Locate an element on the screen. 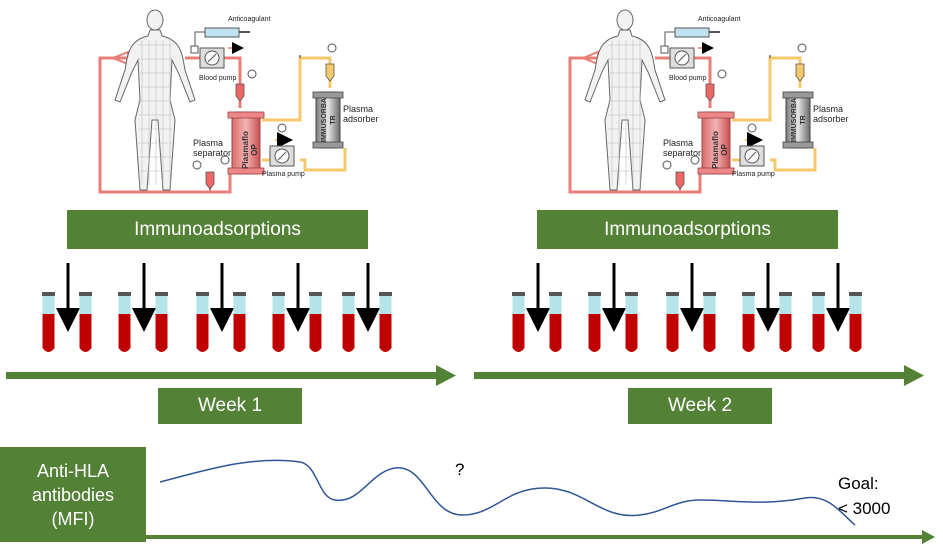 This screenshot has height=550, width=943. antibody-axis-arrowhead is located at coordinates (928, 537).